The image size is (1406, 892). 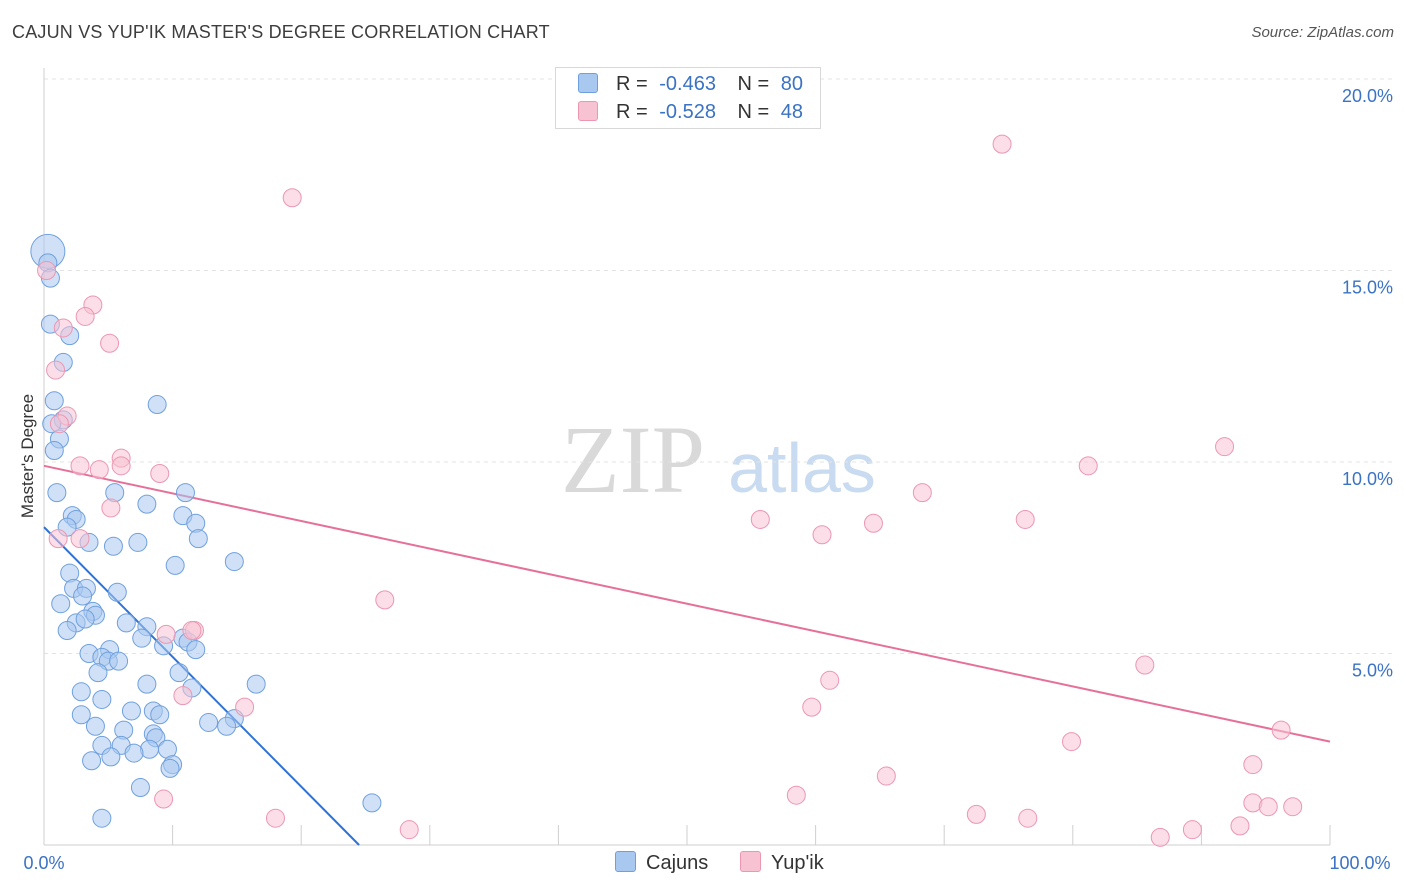 What do you see at coordinates (1367, 479) in the screenshot?
I see `y-tick-label: 10.0%` at bounding box center [1367, 479].